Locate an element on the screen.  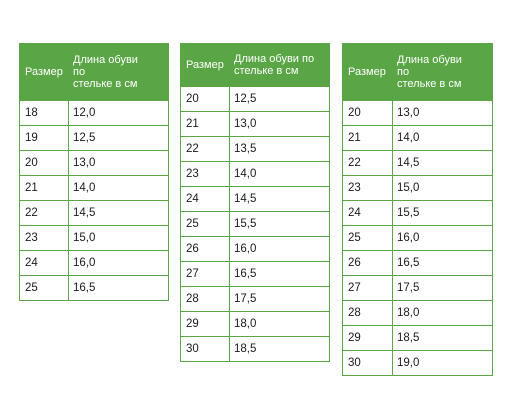
table-row: 26 16,0 is located at coordinates (255, 249).